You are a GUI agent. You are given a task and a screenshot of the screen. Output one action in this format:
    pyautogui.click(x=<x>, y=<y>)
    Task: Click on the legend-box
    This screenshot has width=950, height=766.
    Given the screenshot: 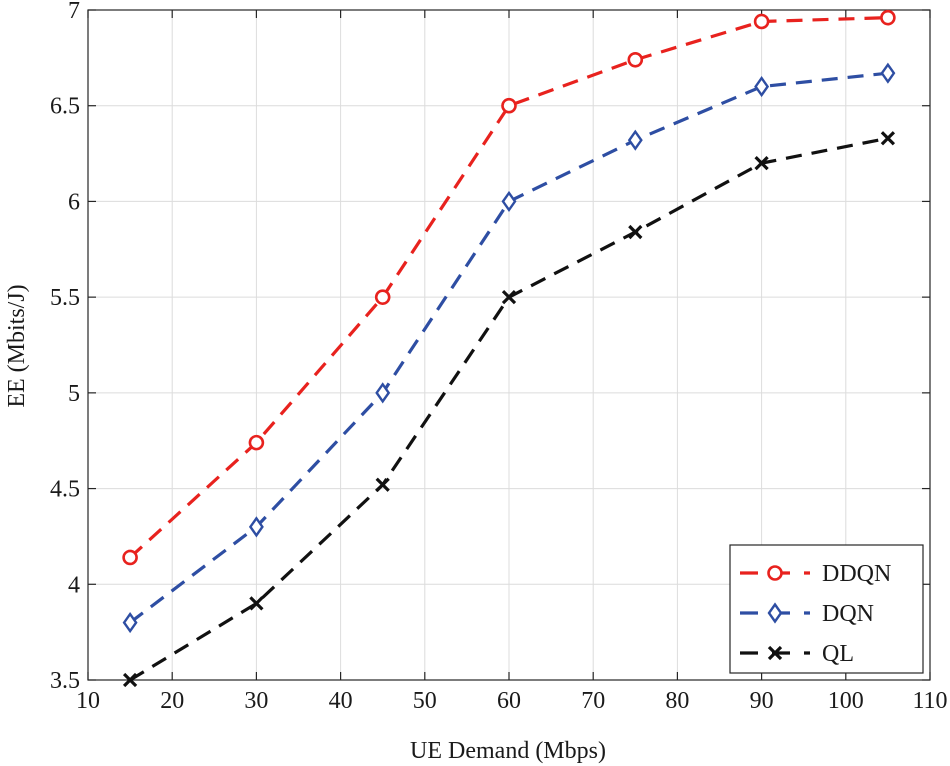 What is the action you would take?
    pyautogui.click(x=826, y=609)
    